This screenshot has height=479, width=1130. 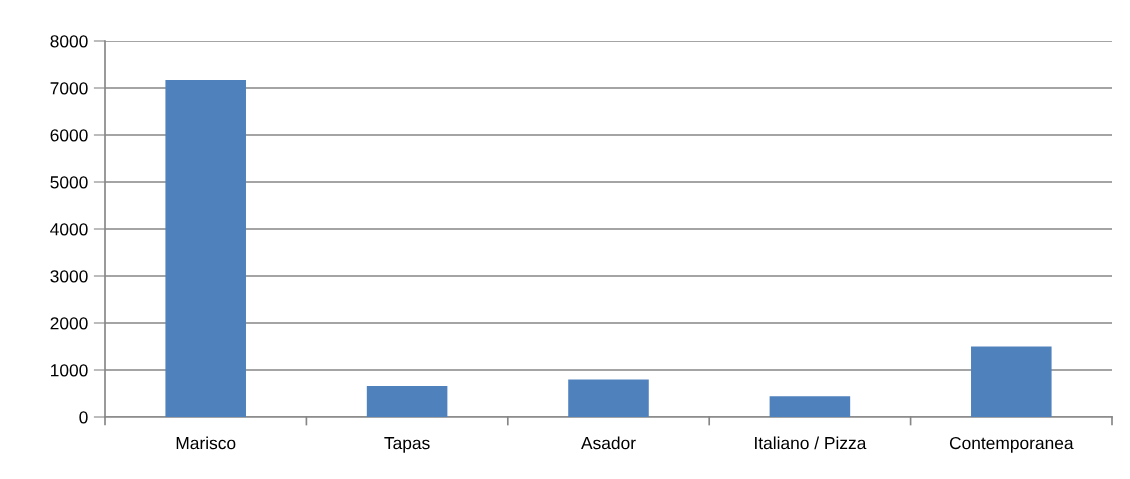 I want to click on y-tick-label: 3000, so click(x=69, y=276).